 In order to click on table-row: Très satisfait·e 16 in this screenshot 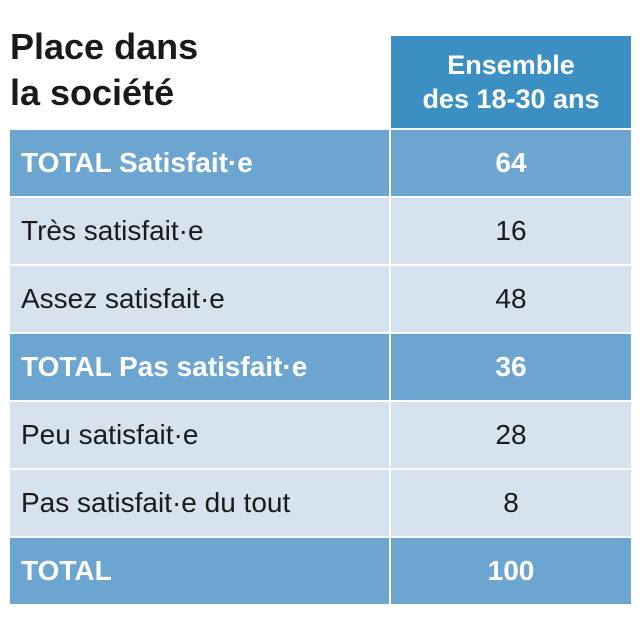, I will do `click(320, 231)`.